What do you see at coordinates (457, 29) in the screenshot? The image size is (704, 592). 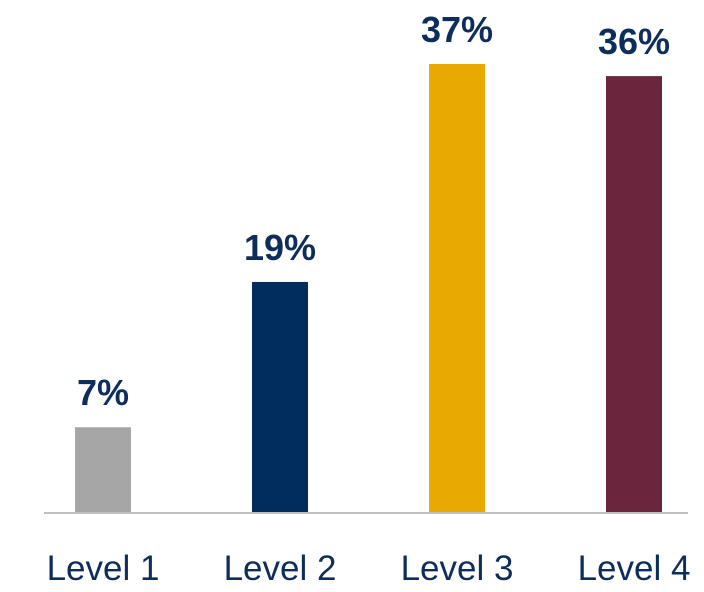 I see `data-label-level-3: 37%` at bounding box center [457, 29].